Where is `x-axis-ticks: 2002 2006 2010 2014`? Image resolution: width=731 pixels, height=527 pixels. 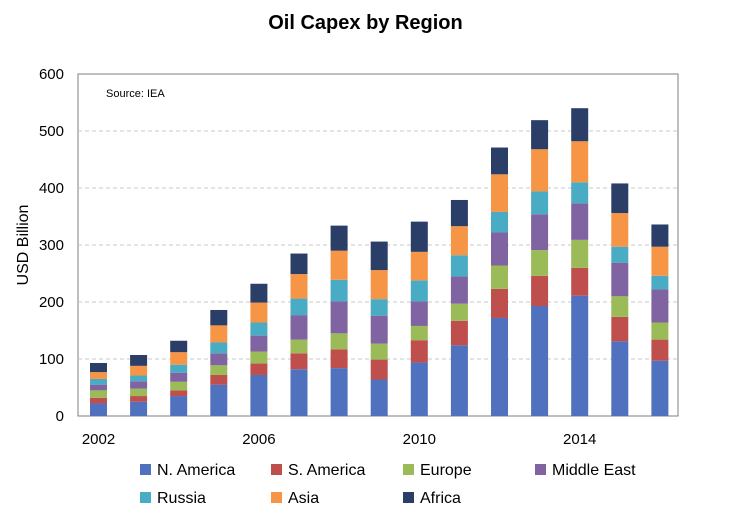 x-axis-ticks: 2002 2006 2010 2014 is located at coordinates (339, 439).